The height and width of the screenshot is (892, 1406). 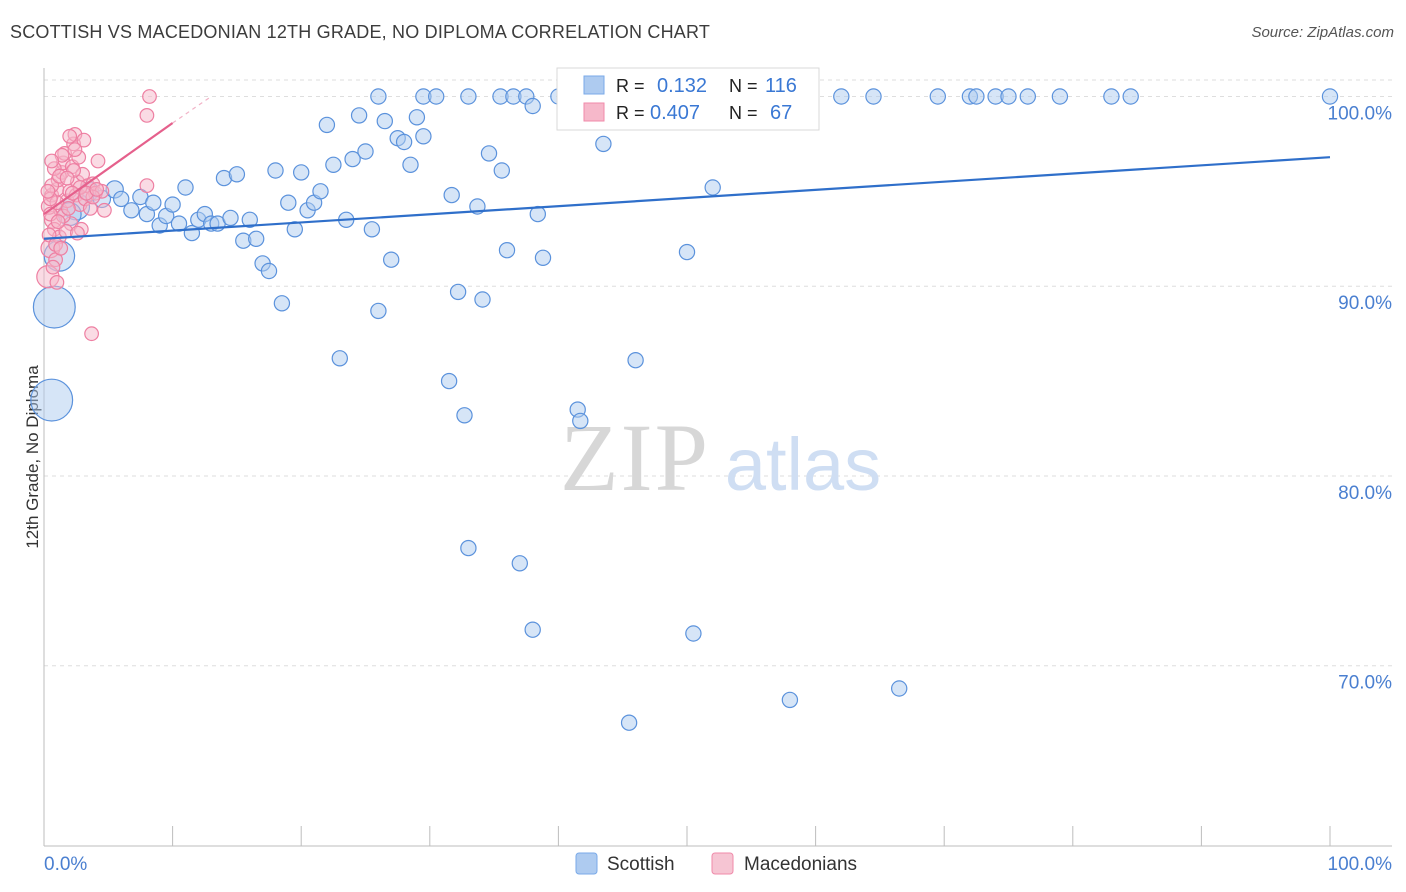 What do you see at coordinates (594, 112) in the screenshot?
I see `stats-legend-swatch-macedonians` at bounding box center [594, 112].